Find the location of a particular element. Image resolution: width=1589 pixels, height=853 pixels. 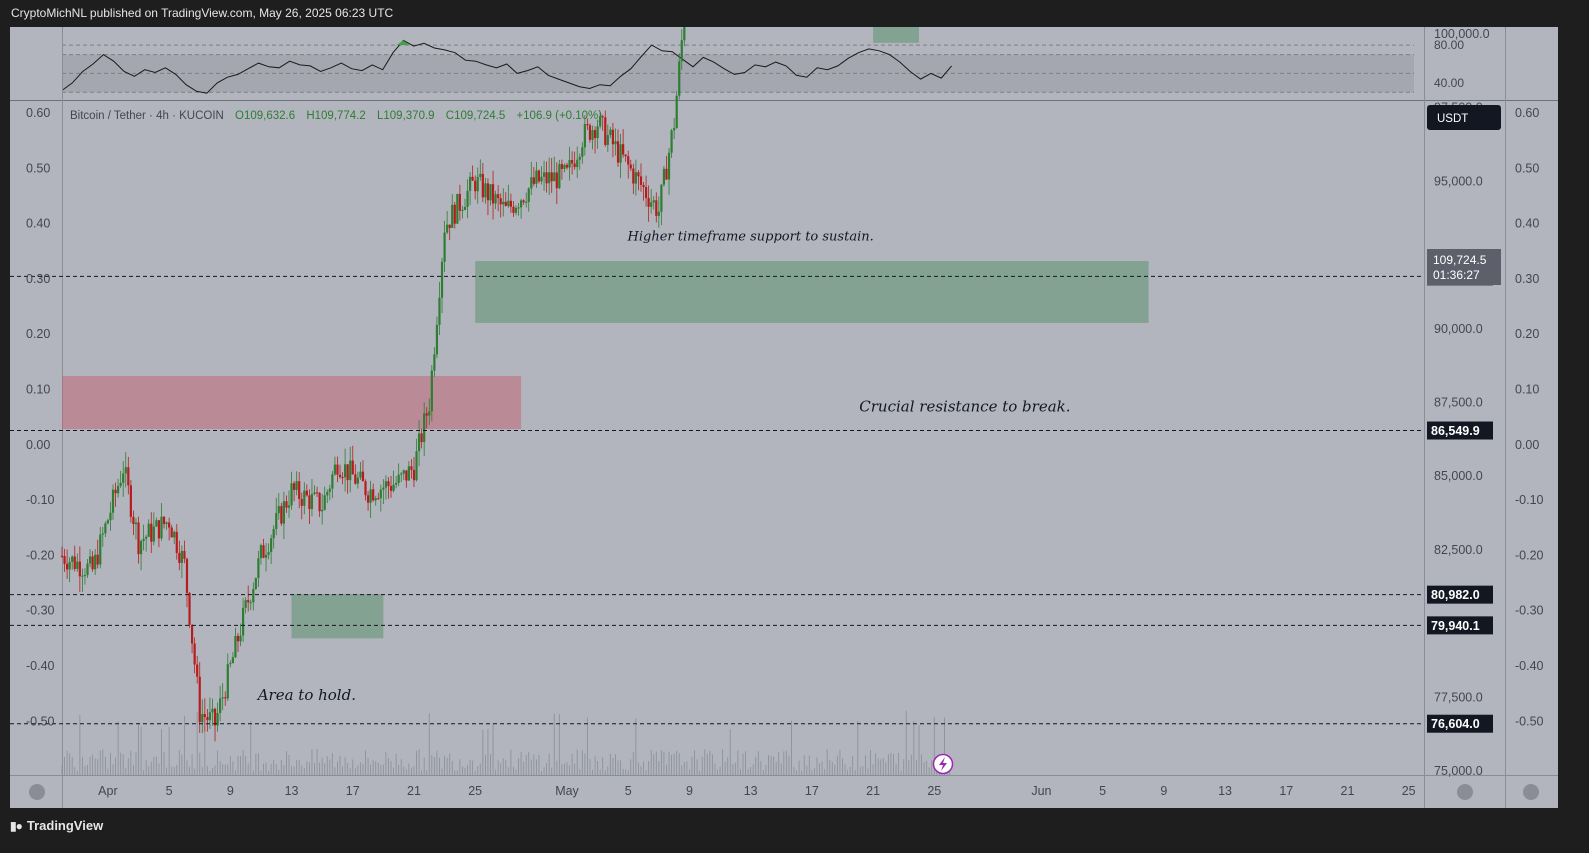

log-scale-button is located at coordinates (1531, 792).